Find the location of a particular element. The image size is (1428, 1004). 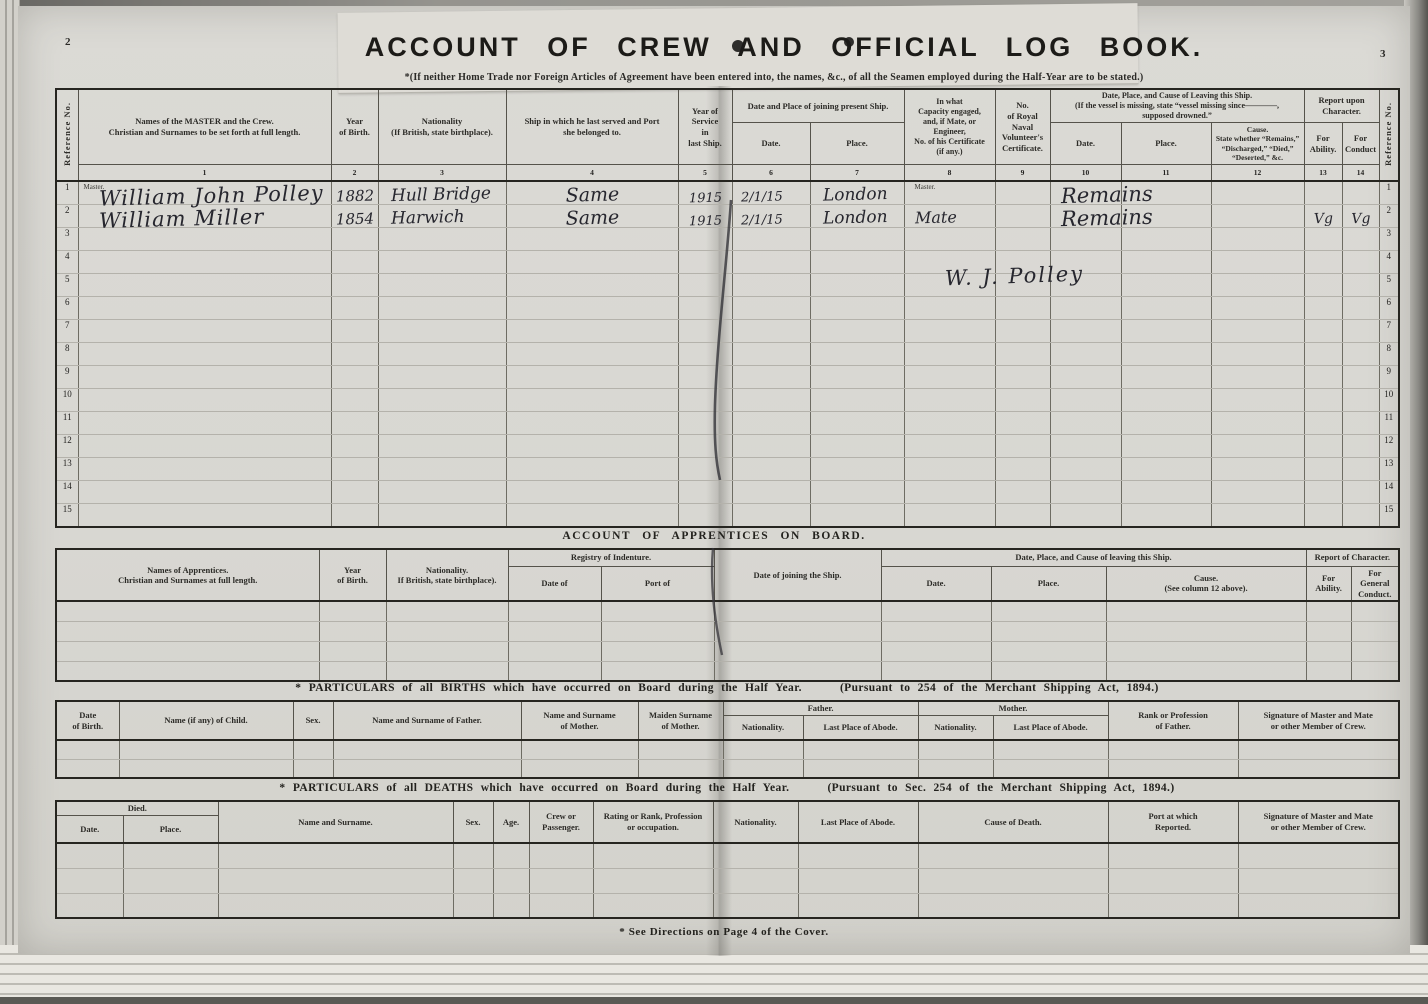

book-left-page-edges is located at coordinates (10, 477).